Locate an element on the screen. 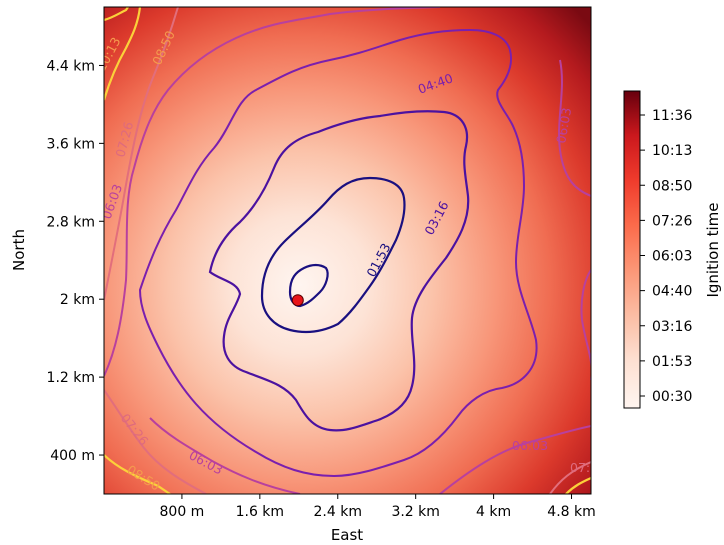  y-tick-label: 2.8 km is located at coordinates (71, 222).